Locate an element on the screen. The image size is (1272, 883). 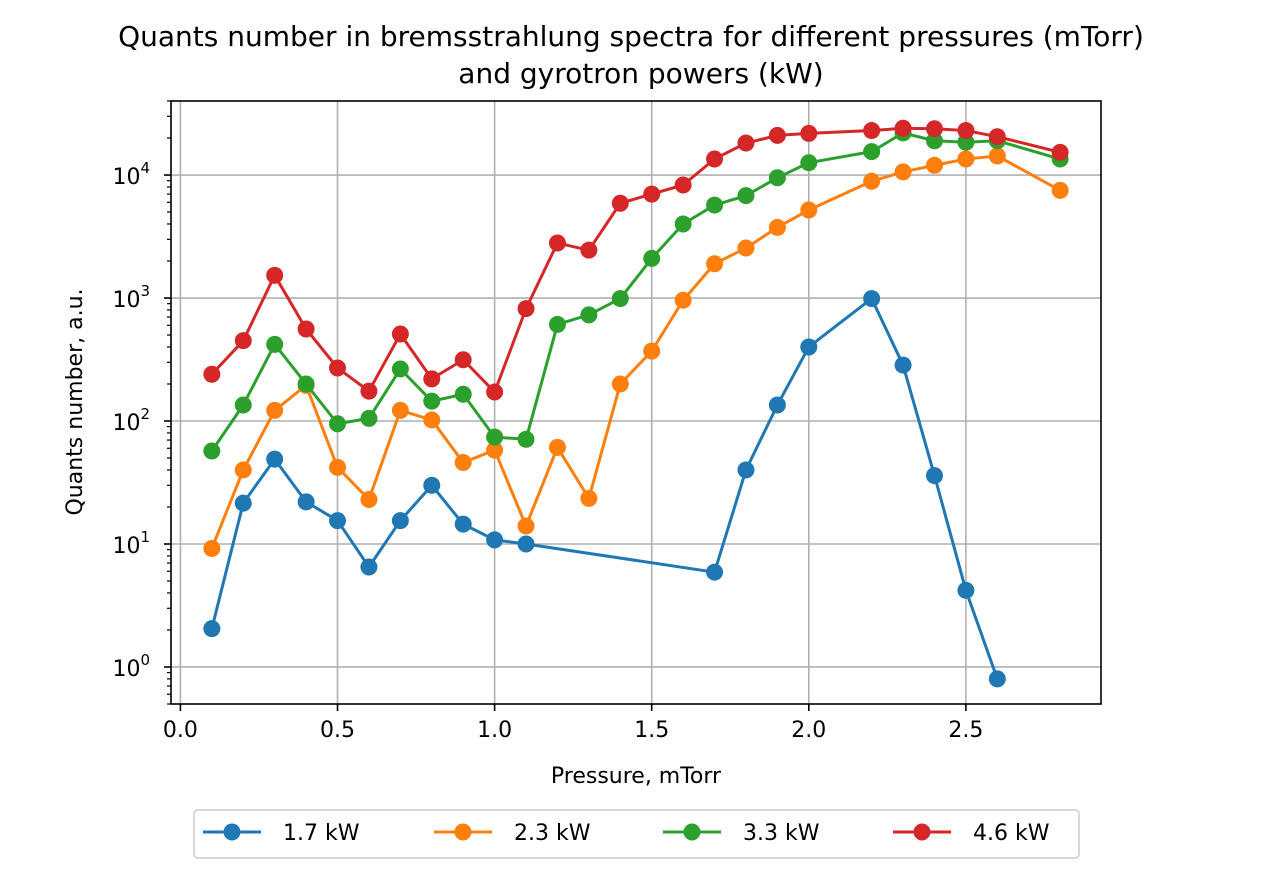
legend-label: 3.3 kW is located at coordinates (781, 833).